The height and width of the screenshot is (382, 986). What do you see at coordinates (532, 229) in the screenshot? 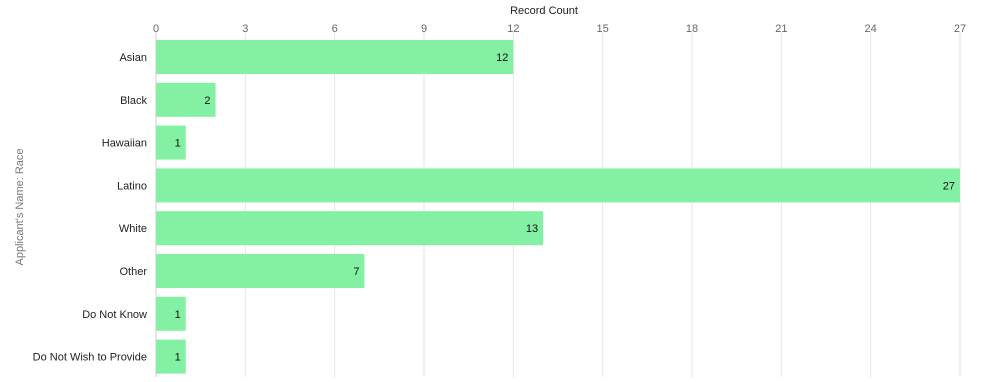
I see `data-label: 13` at bounding box center [532, 229].